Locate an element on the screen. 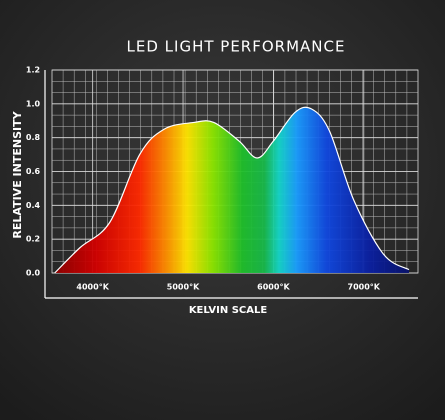  y-tick-label: 1.0 is located at coordinates (33, 103).